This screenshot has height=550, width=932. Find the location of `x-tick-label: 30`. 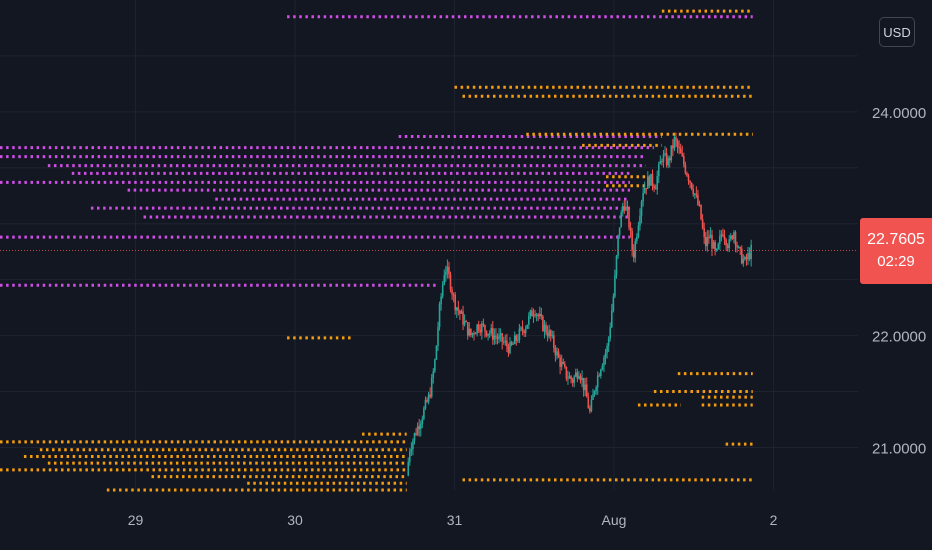

x-tick-label: 30 is located at coordinates (295, 520).